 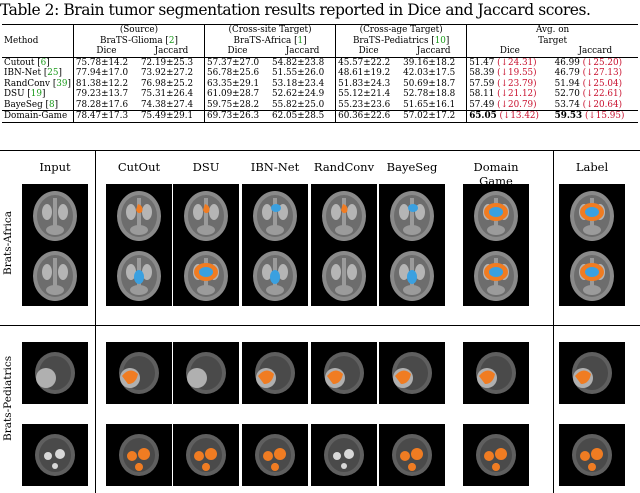 What do you see at coordinates (8, 243) in the screenshot?
I see `row-label-brats-africa: Brats-Africa` at bounding box center [8, 243].